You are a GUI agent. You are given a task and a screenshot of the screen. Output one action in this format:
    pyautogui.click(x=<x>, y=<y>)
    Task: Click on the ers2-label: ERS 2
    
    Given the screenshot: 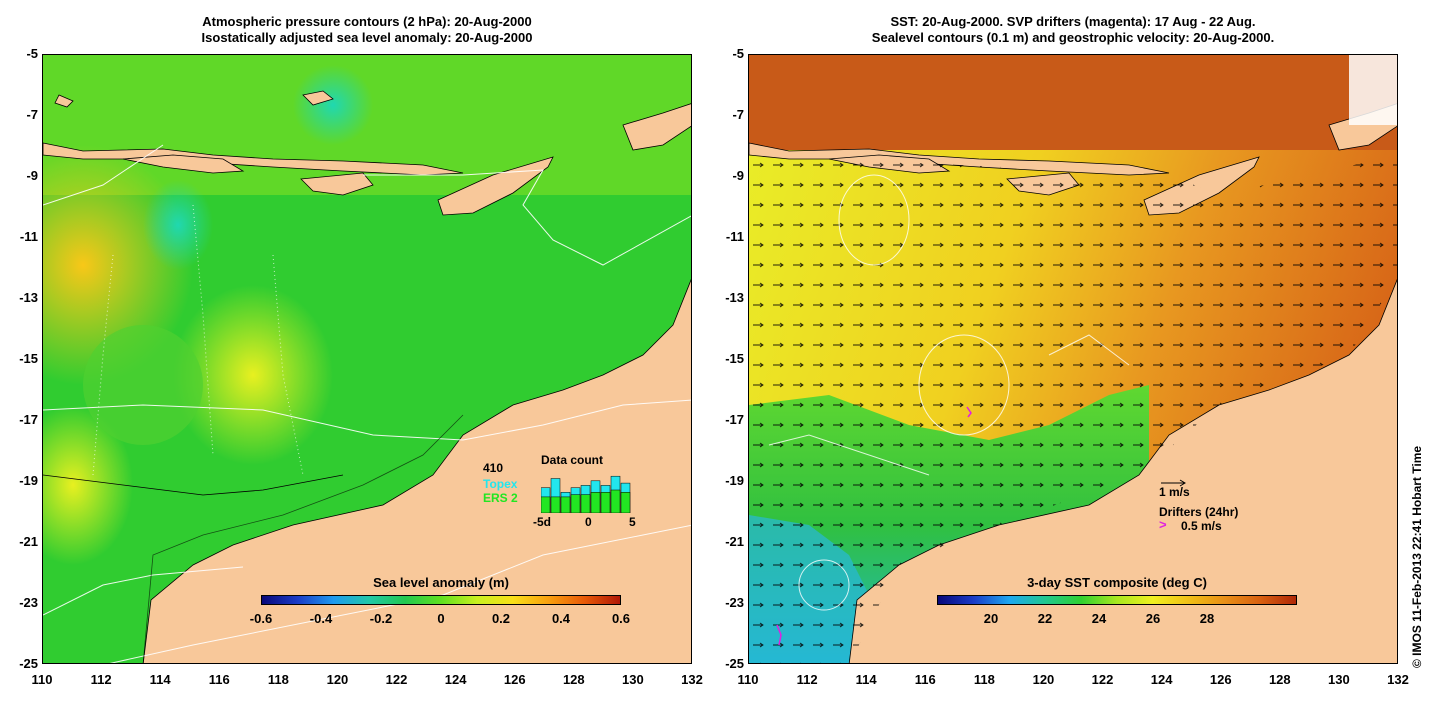 What is the action you would take?
    pyautogui.click(x=500, y=498)
    